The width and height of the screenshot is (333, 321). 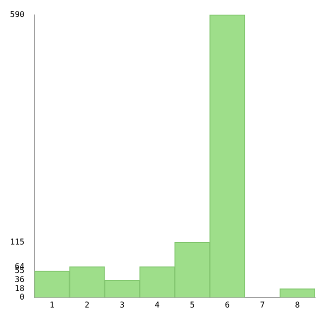 I want to click on y-tick-label: 0, so click(x=22, y=297).